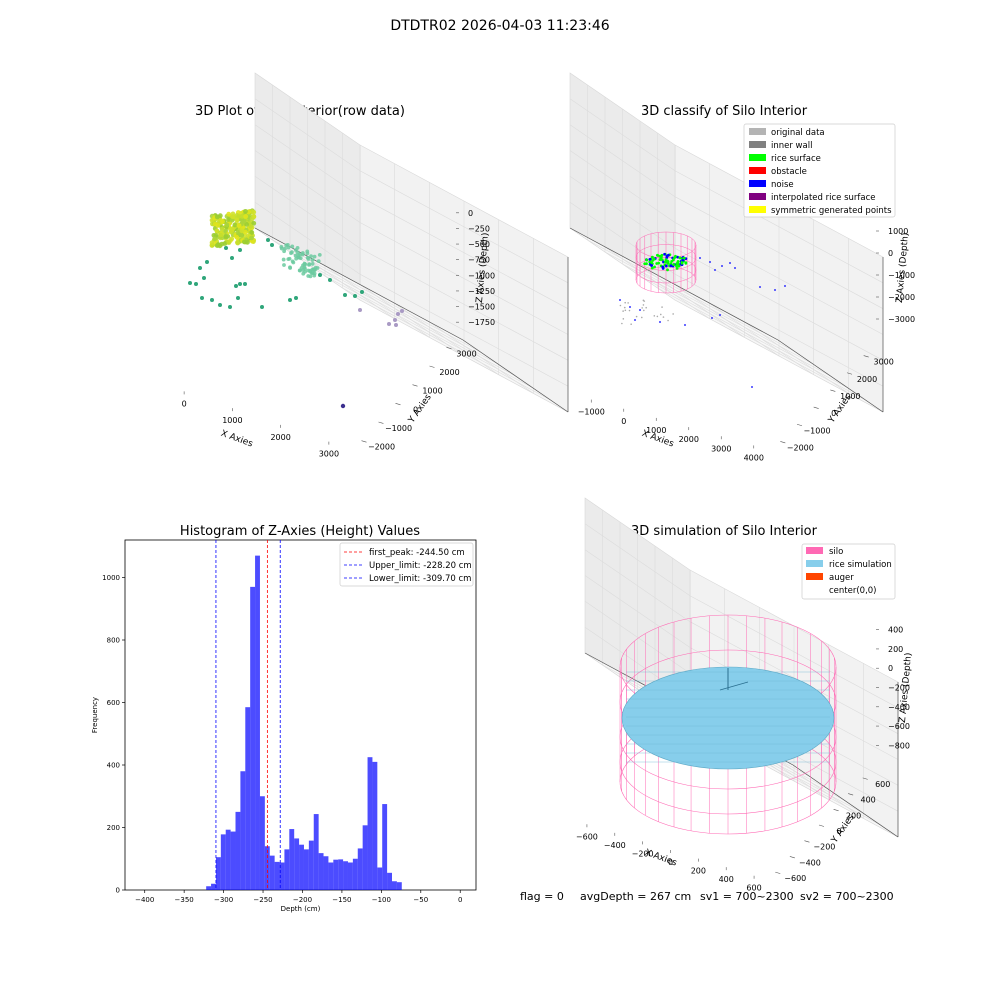  Describe the element at coordinates (466, 353) in the screenshot. I see `raw-y-tick-label: 3000` at that location.